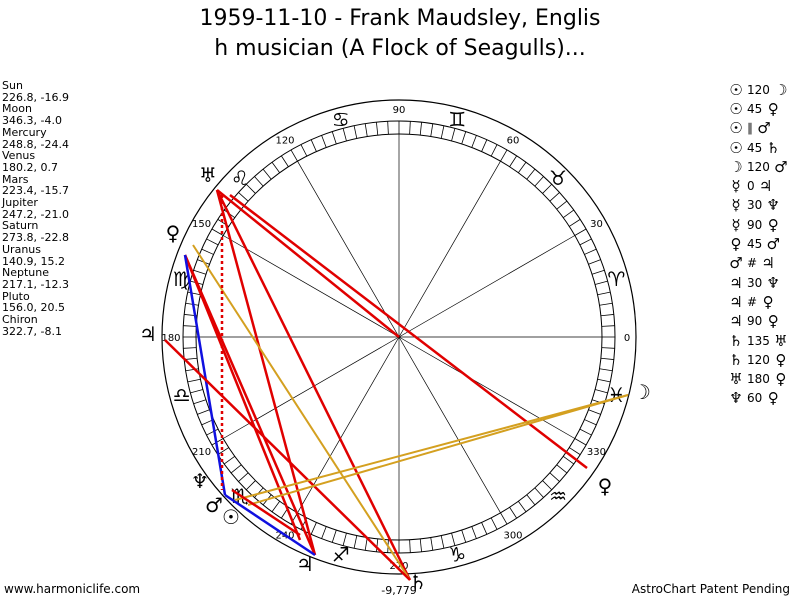 The height and width of the screenshot is (600, 800). Describe the element at coordinates (627, 338) in the screenshot. I see `degree-label: 0` at that location.